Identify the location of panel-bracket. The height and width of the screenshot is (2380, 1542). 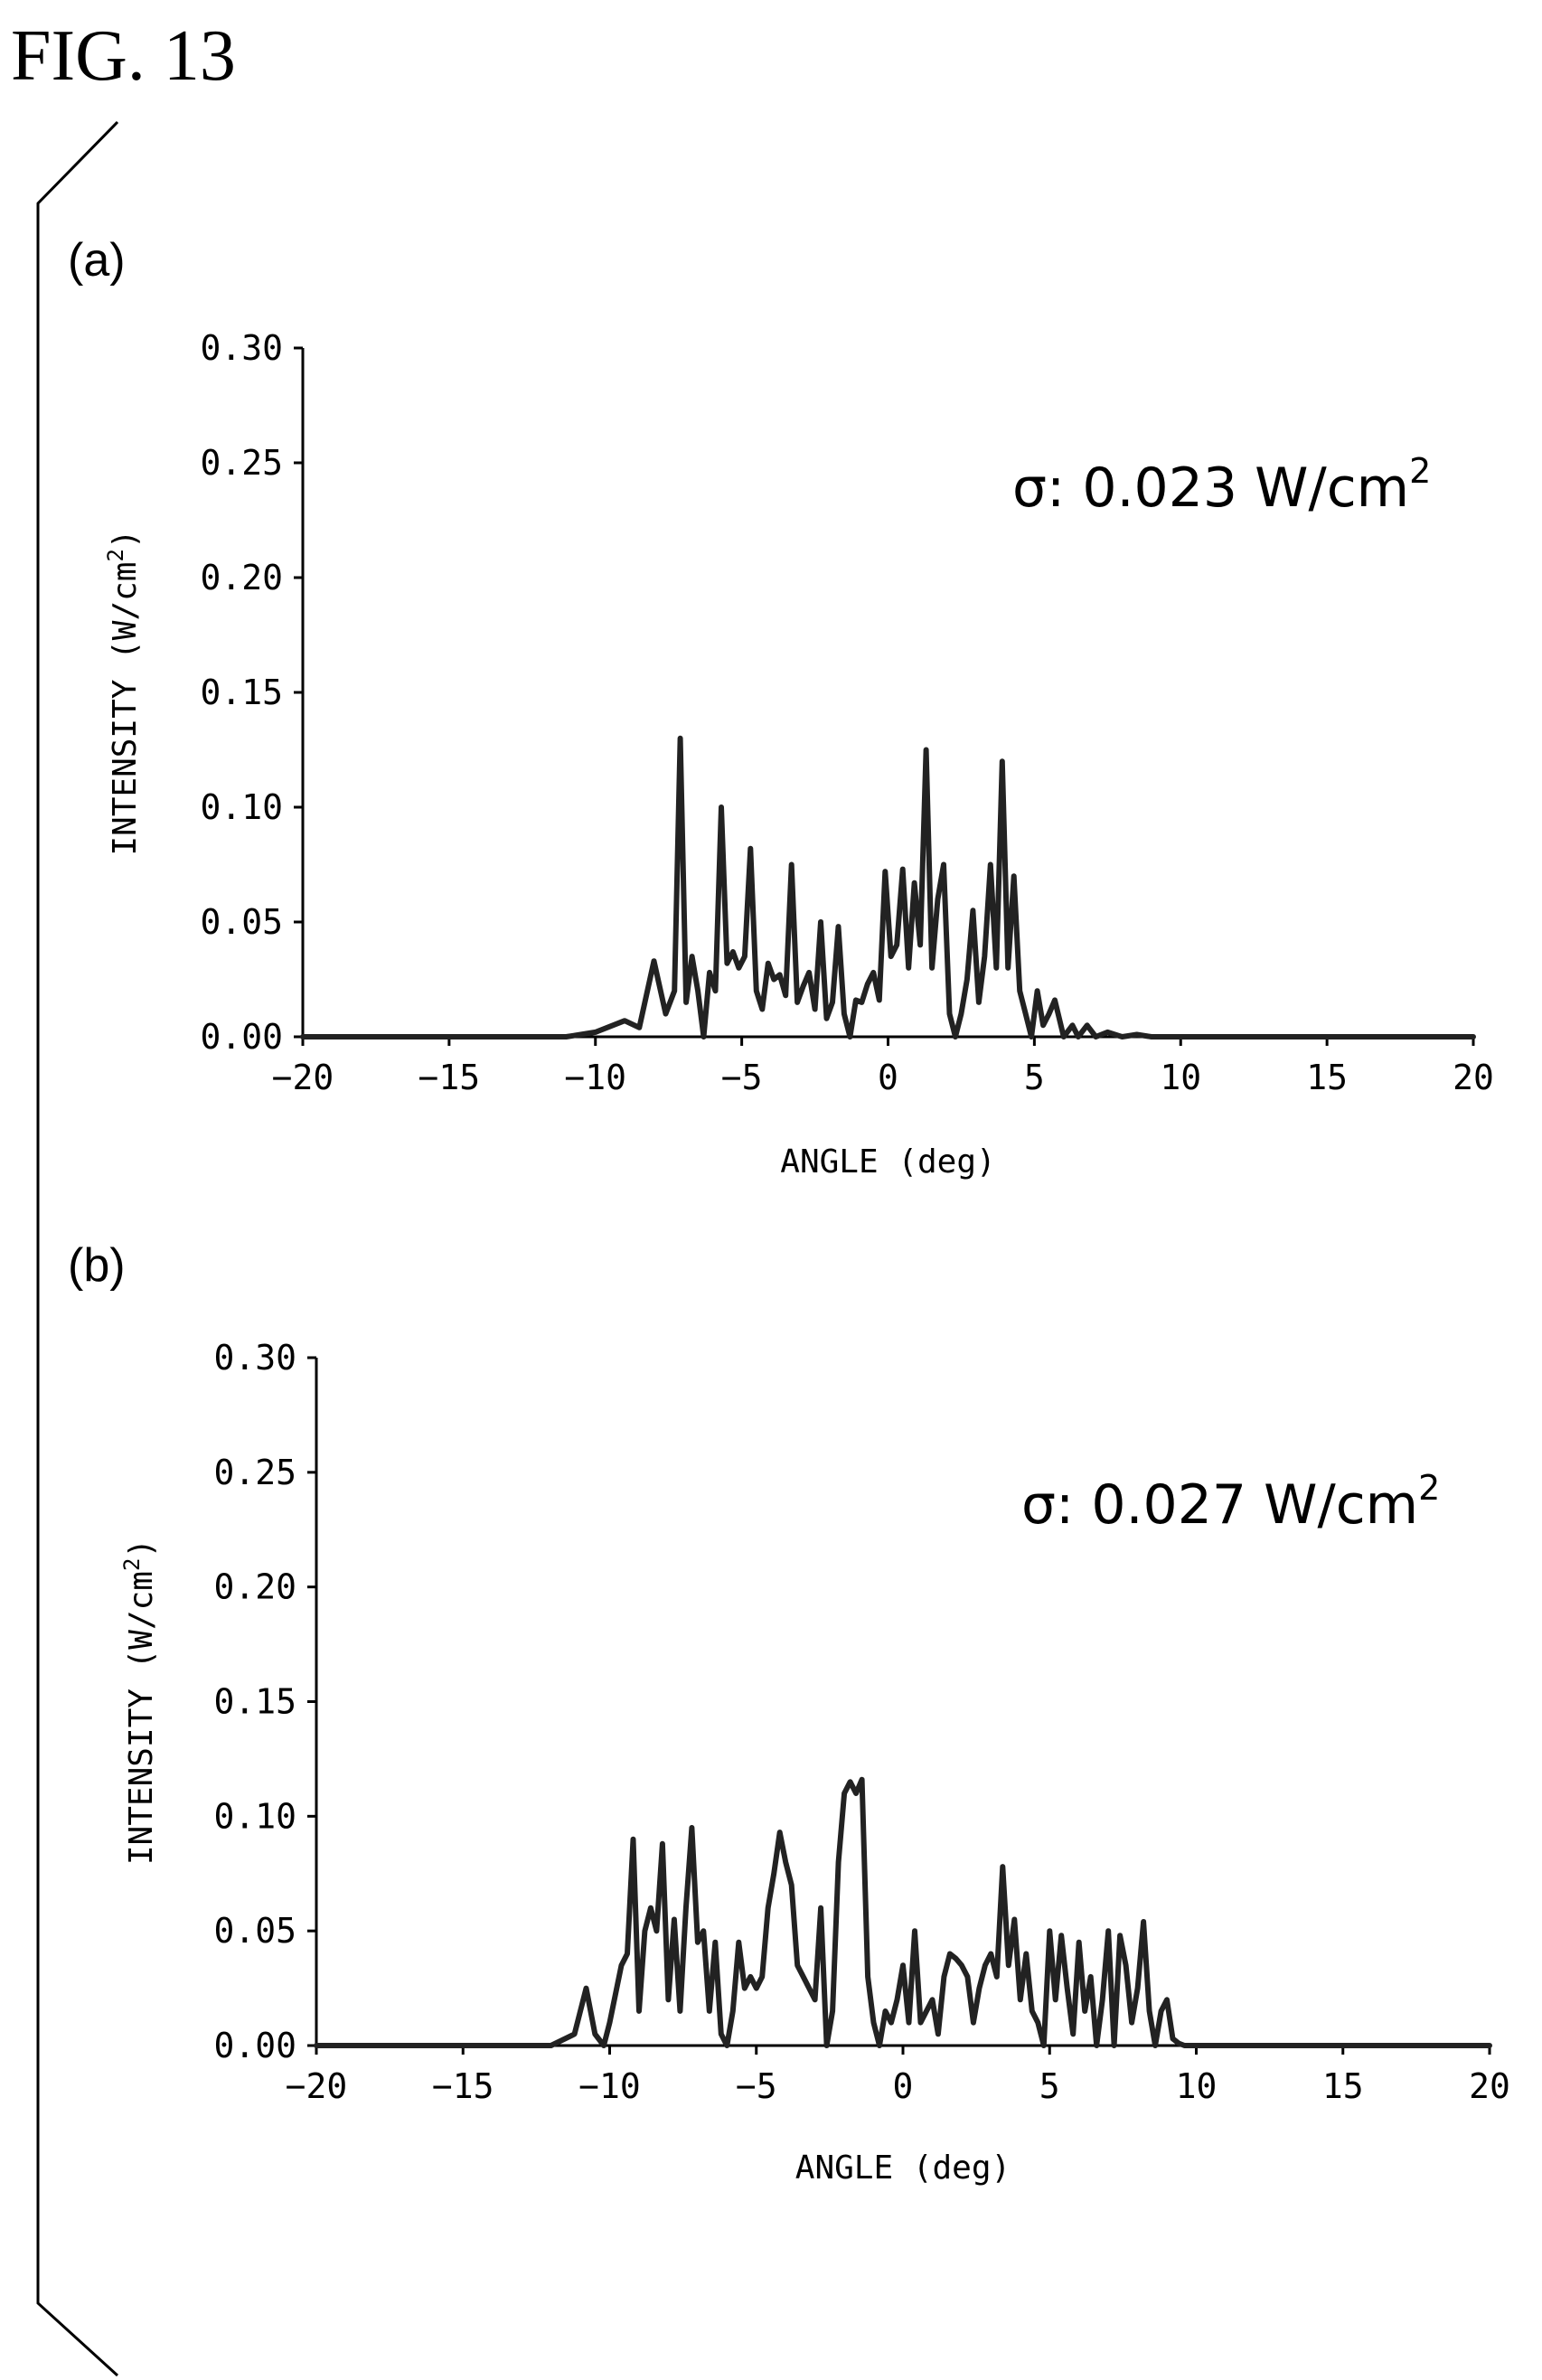
(77, 1249).